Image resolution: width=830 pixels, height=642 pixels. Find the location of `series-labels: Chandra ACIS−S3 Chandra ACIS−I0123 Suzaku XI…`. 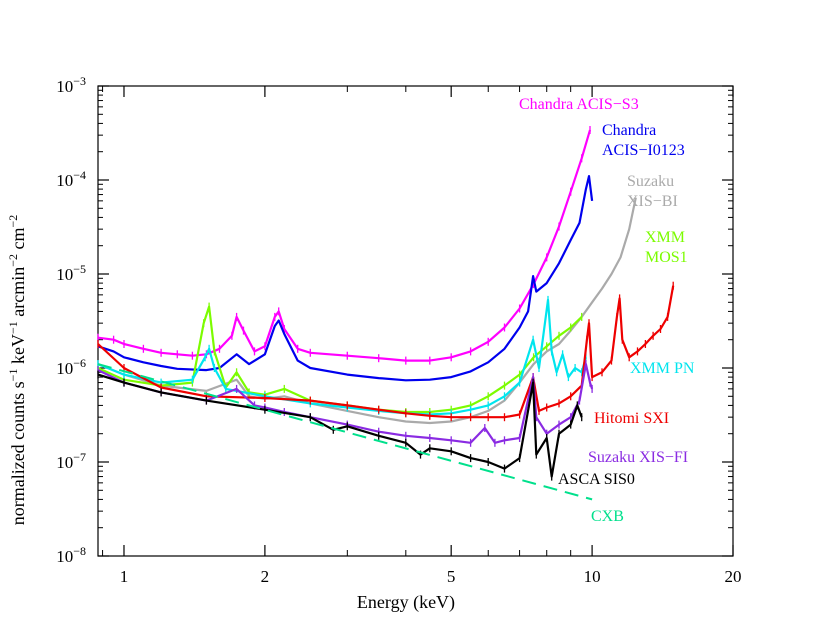

series-labels: Chandra ACIS−S3 Chandra ACIS−I0123 Suzaku XI… is located at coordinates (607, 310).